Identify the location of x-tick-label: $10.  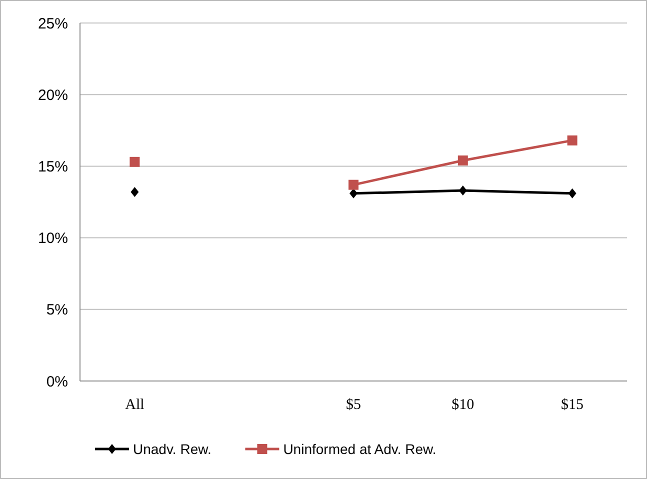
(463, 405).